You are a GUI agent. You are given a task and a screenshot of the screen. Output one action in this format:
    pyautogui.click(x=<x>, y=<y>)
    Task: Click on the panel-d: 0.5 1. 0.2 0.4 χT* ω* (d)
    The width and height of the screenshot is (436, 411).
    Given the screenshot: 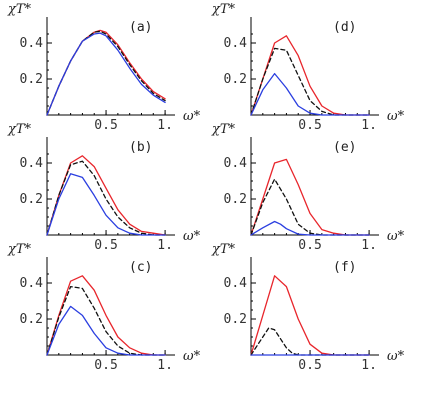 What is the action you would take?
    pyautogui.click(x=308, y=67)
    